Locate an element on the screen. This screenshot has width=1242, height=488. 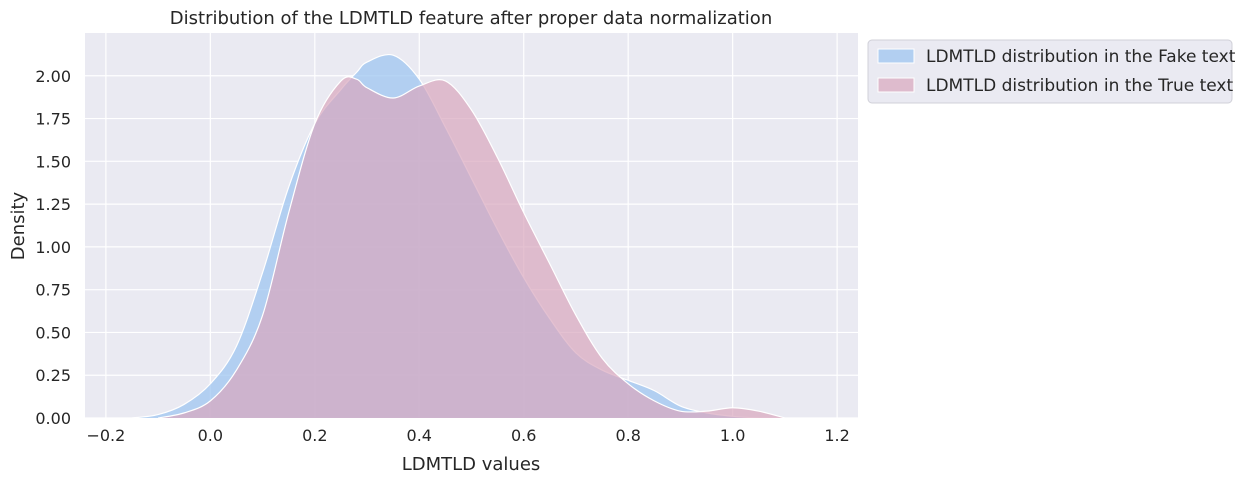
y-tick-label: 0.25 is located at coordinates (53, 375).